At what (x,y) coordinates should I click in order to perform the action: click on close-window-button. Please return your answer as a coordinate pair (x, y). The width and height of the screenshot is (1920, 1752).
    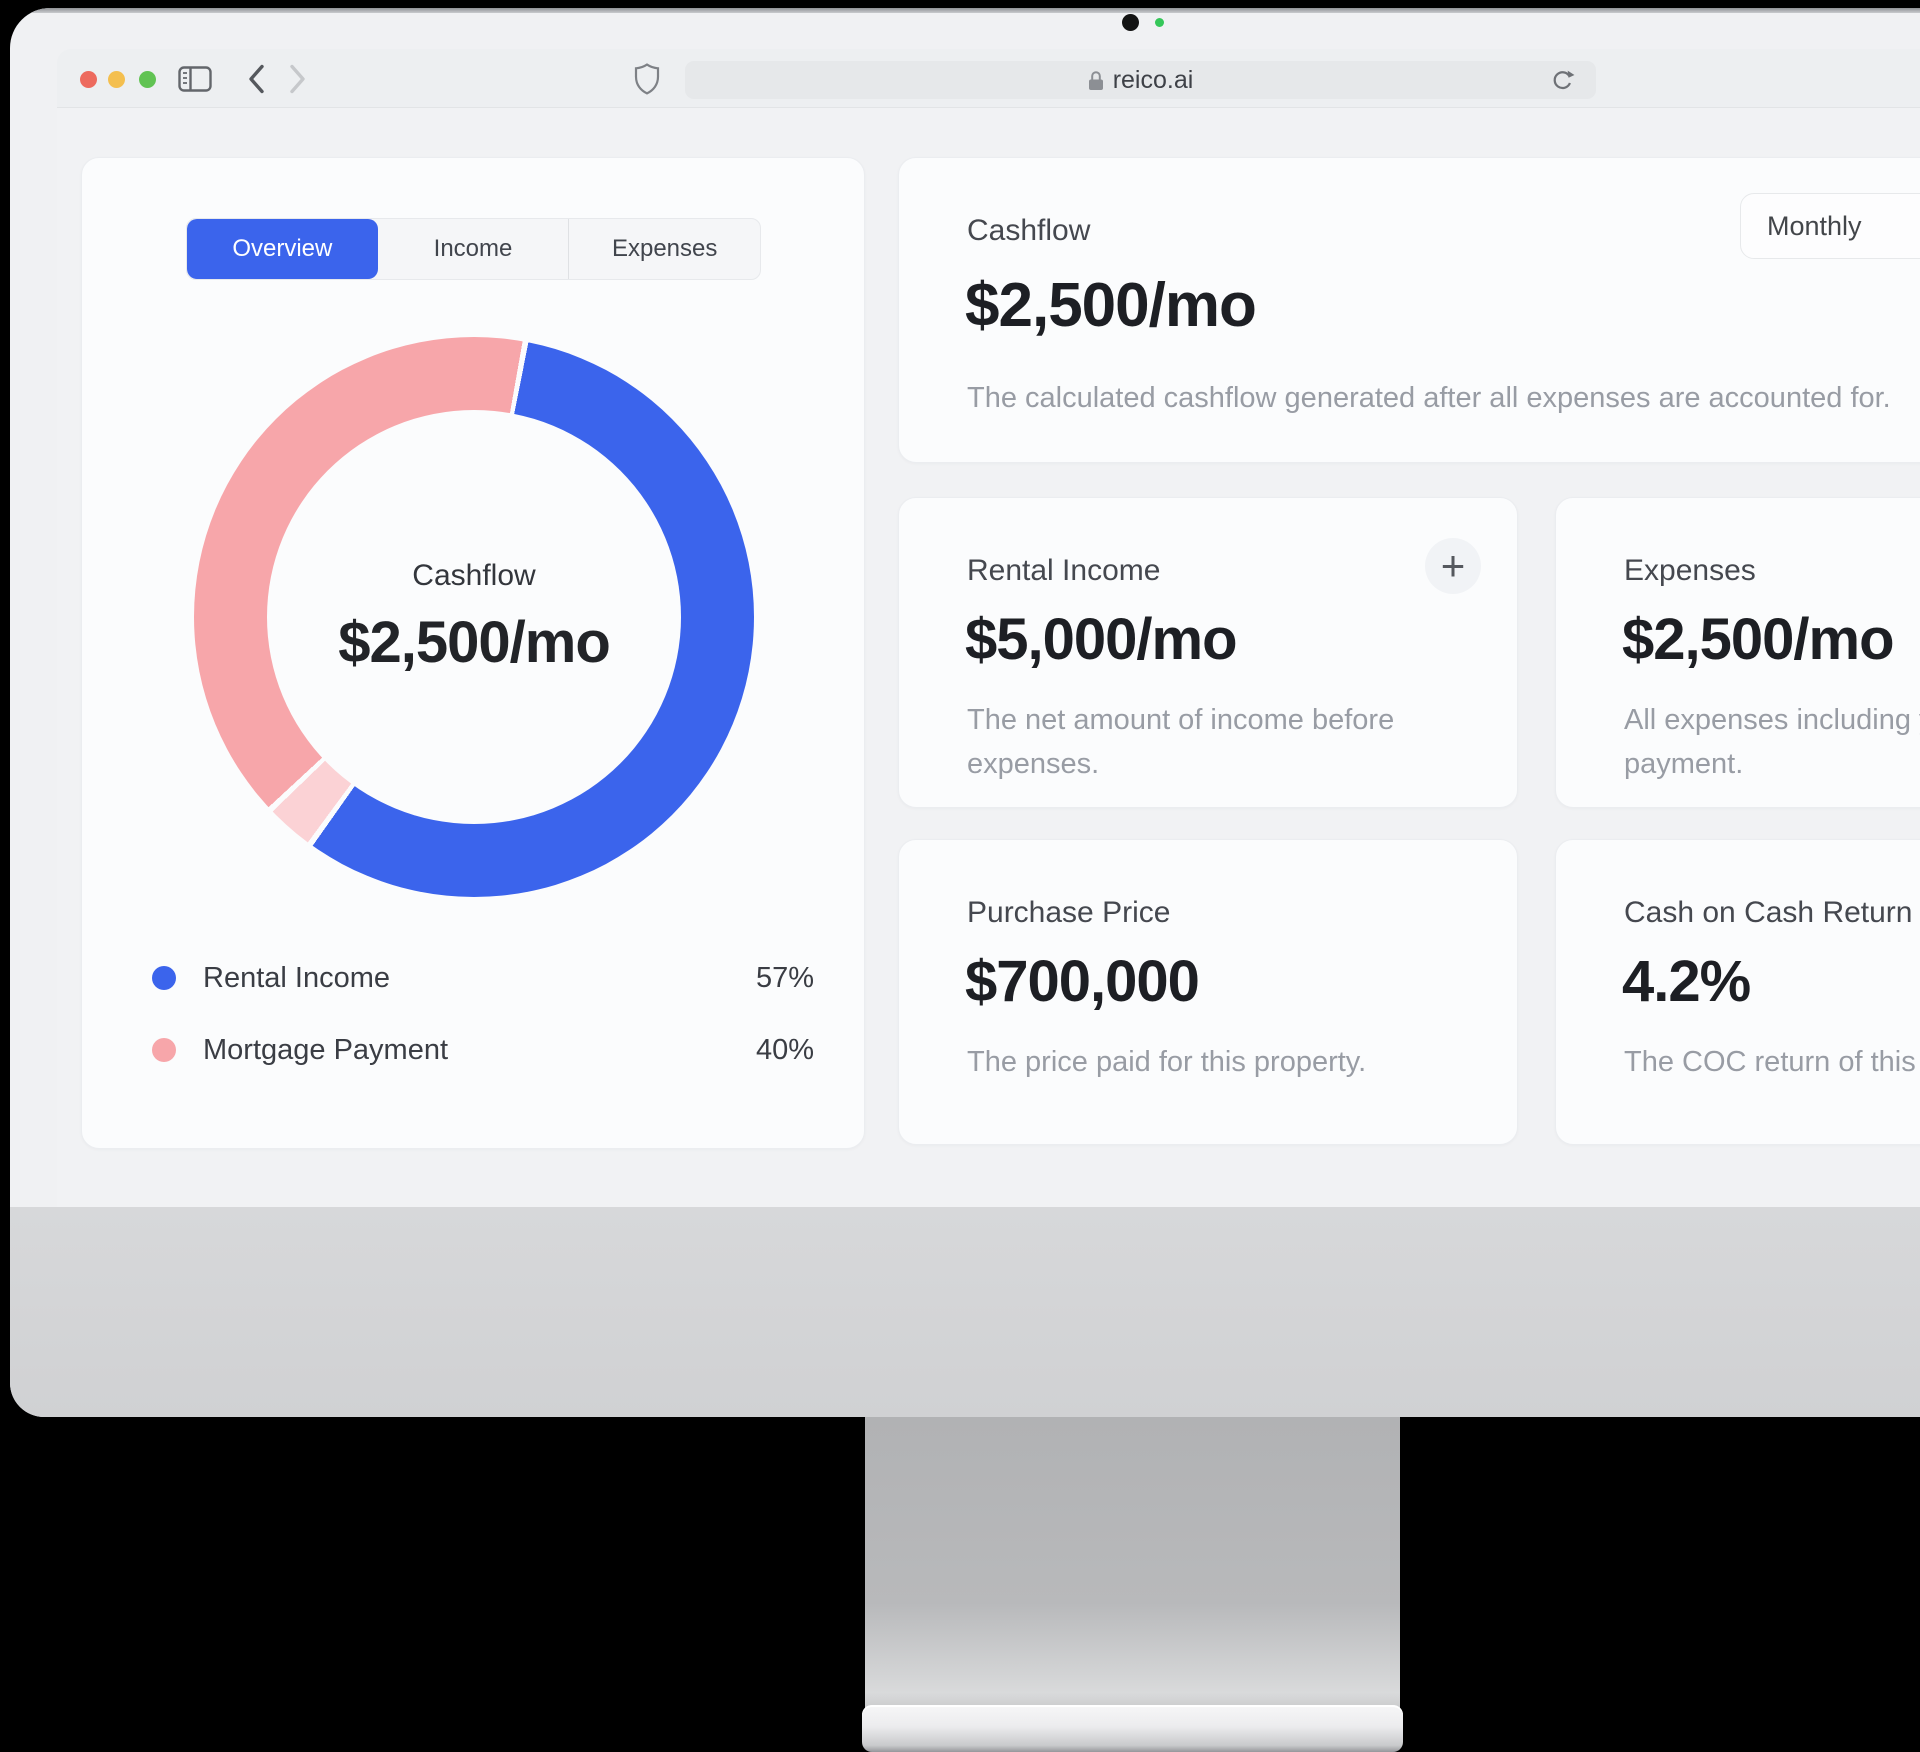
    Looking at the image, I should click on (88, 79).